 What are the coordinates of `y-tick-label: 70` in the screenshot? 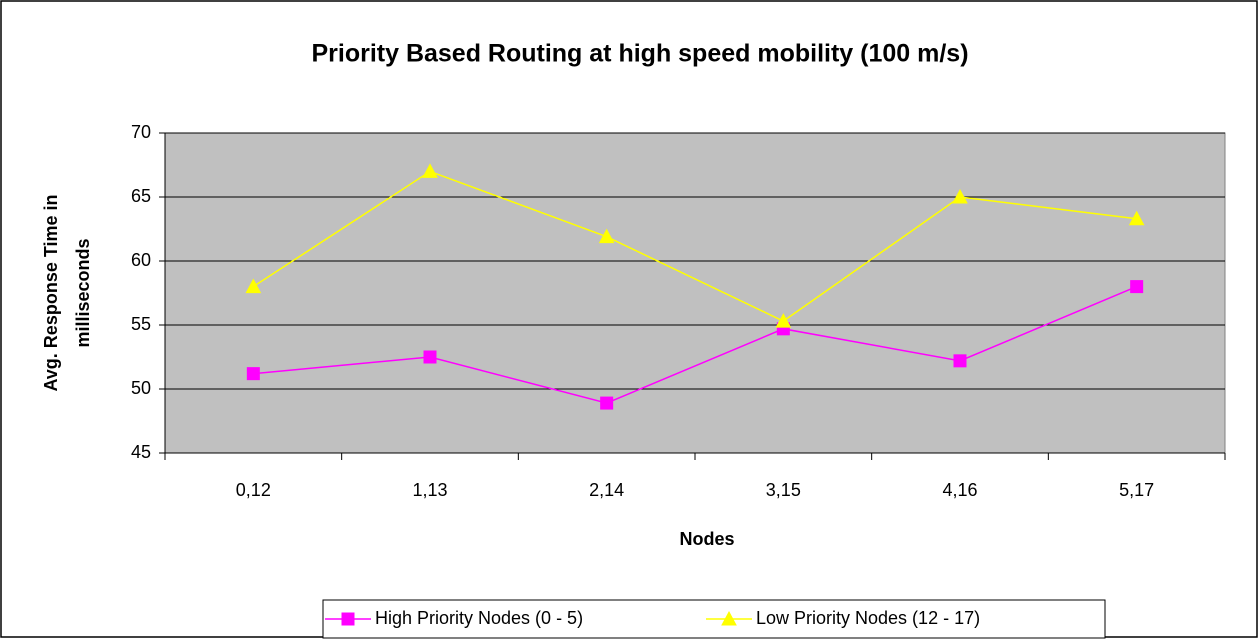 It's located at (141, 132).